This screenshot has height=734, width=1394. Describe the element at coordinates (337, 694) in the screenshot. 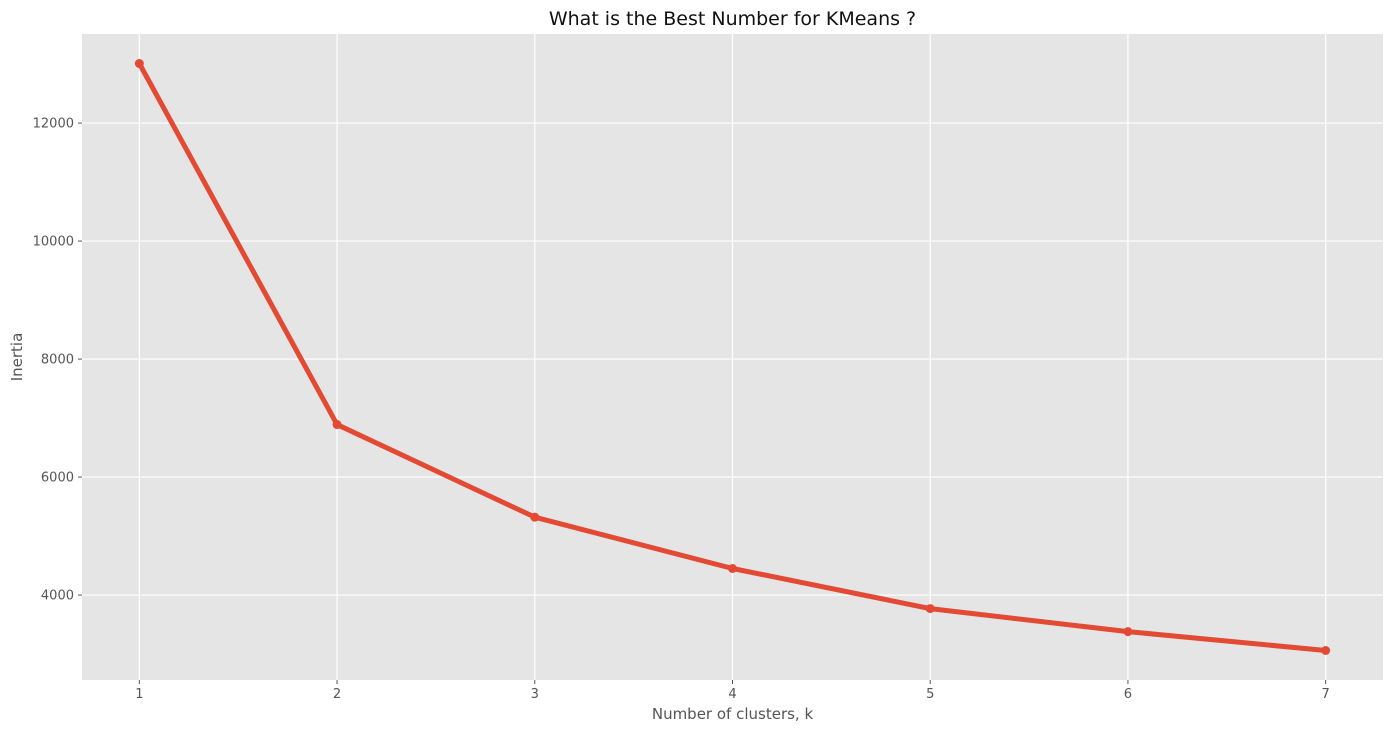

I see `x-tick-label: 2` at that location.